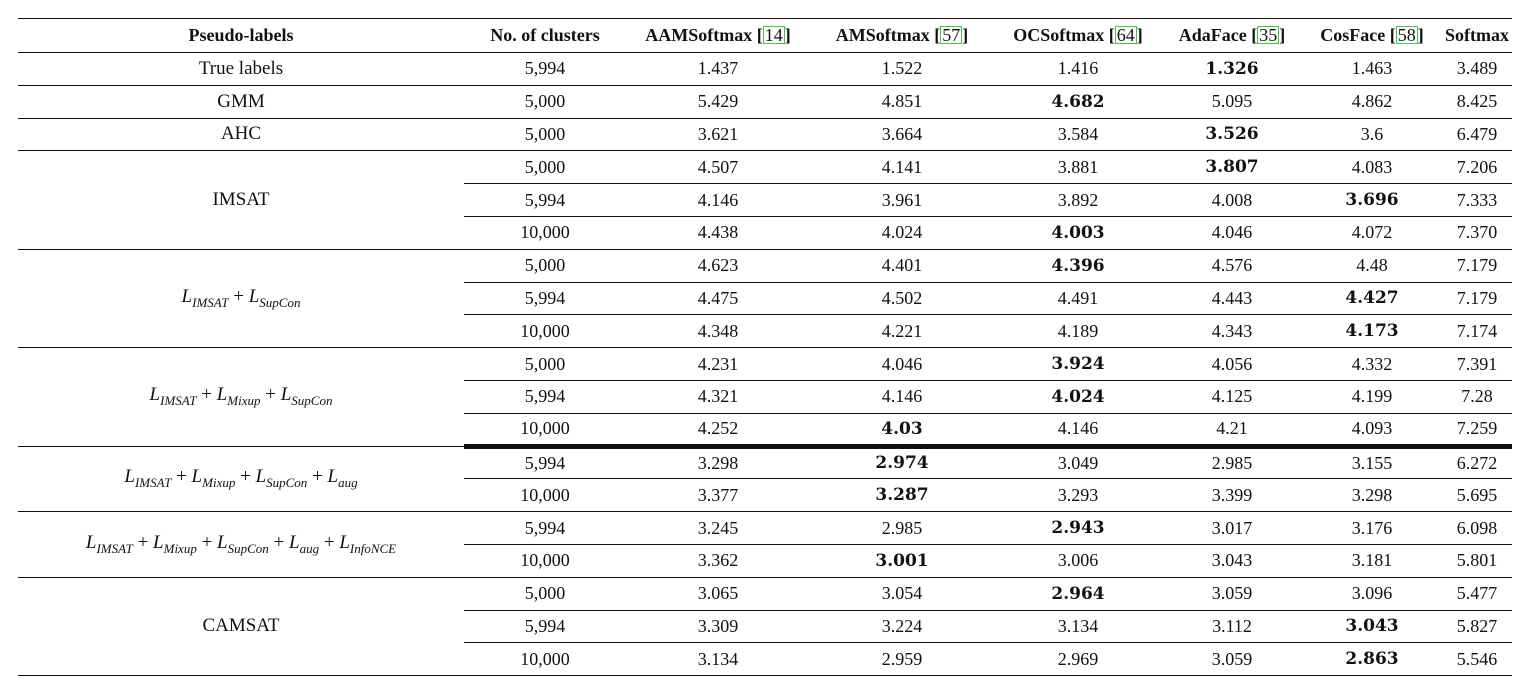 The width and height of the screenshot is (1528, 696). Describe the element at coordinates (1477, 495) in the screenshot. I see `eer-value-cell: 5.695` at that location.